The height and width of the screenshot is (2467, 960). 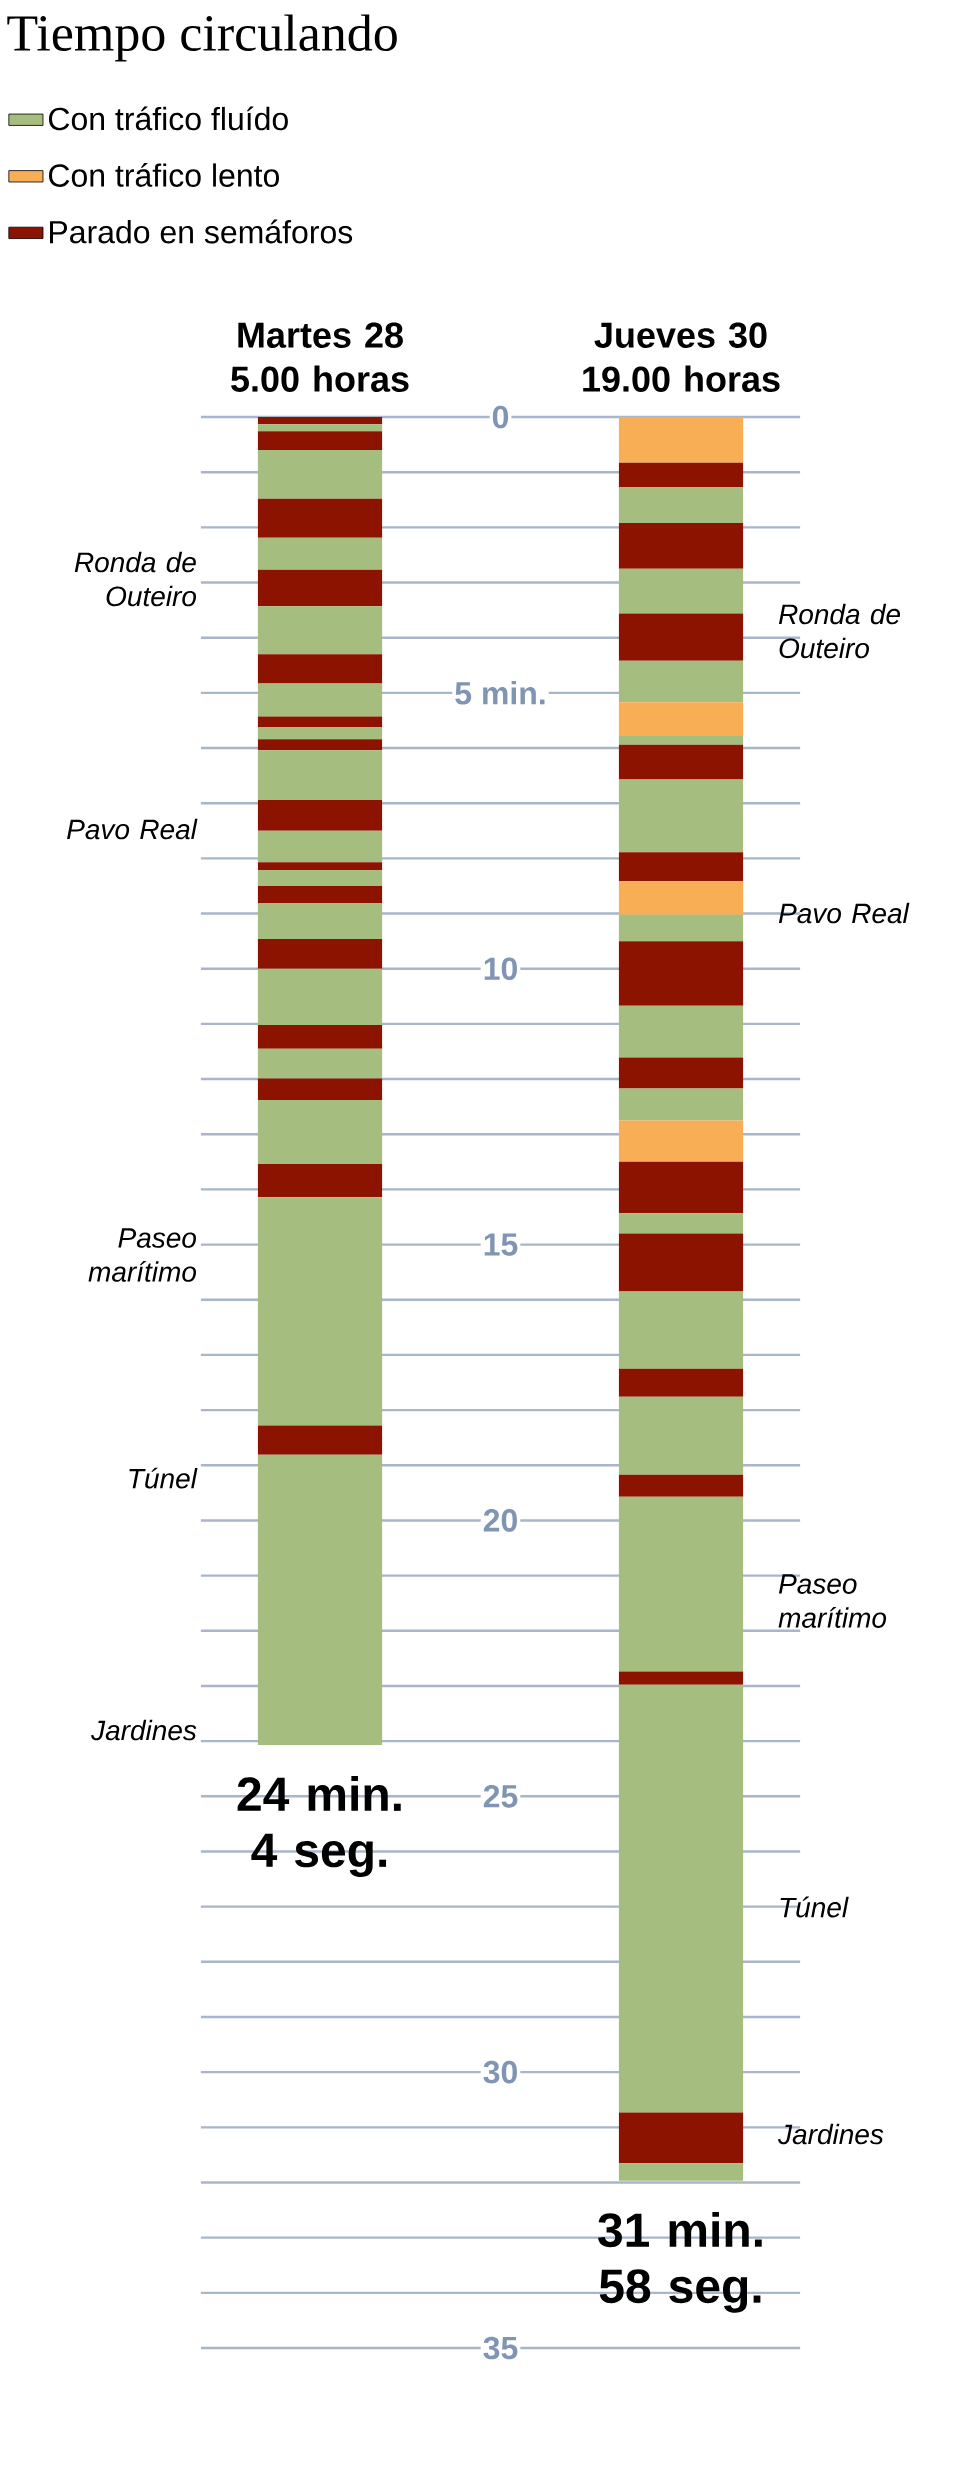 I want to click on y-tick-label: 35, so click(x=500, y=2348).